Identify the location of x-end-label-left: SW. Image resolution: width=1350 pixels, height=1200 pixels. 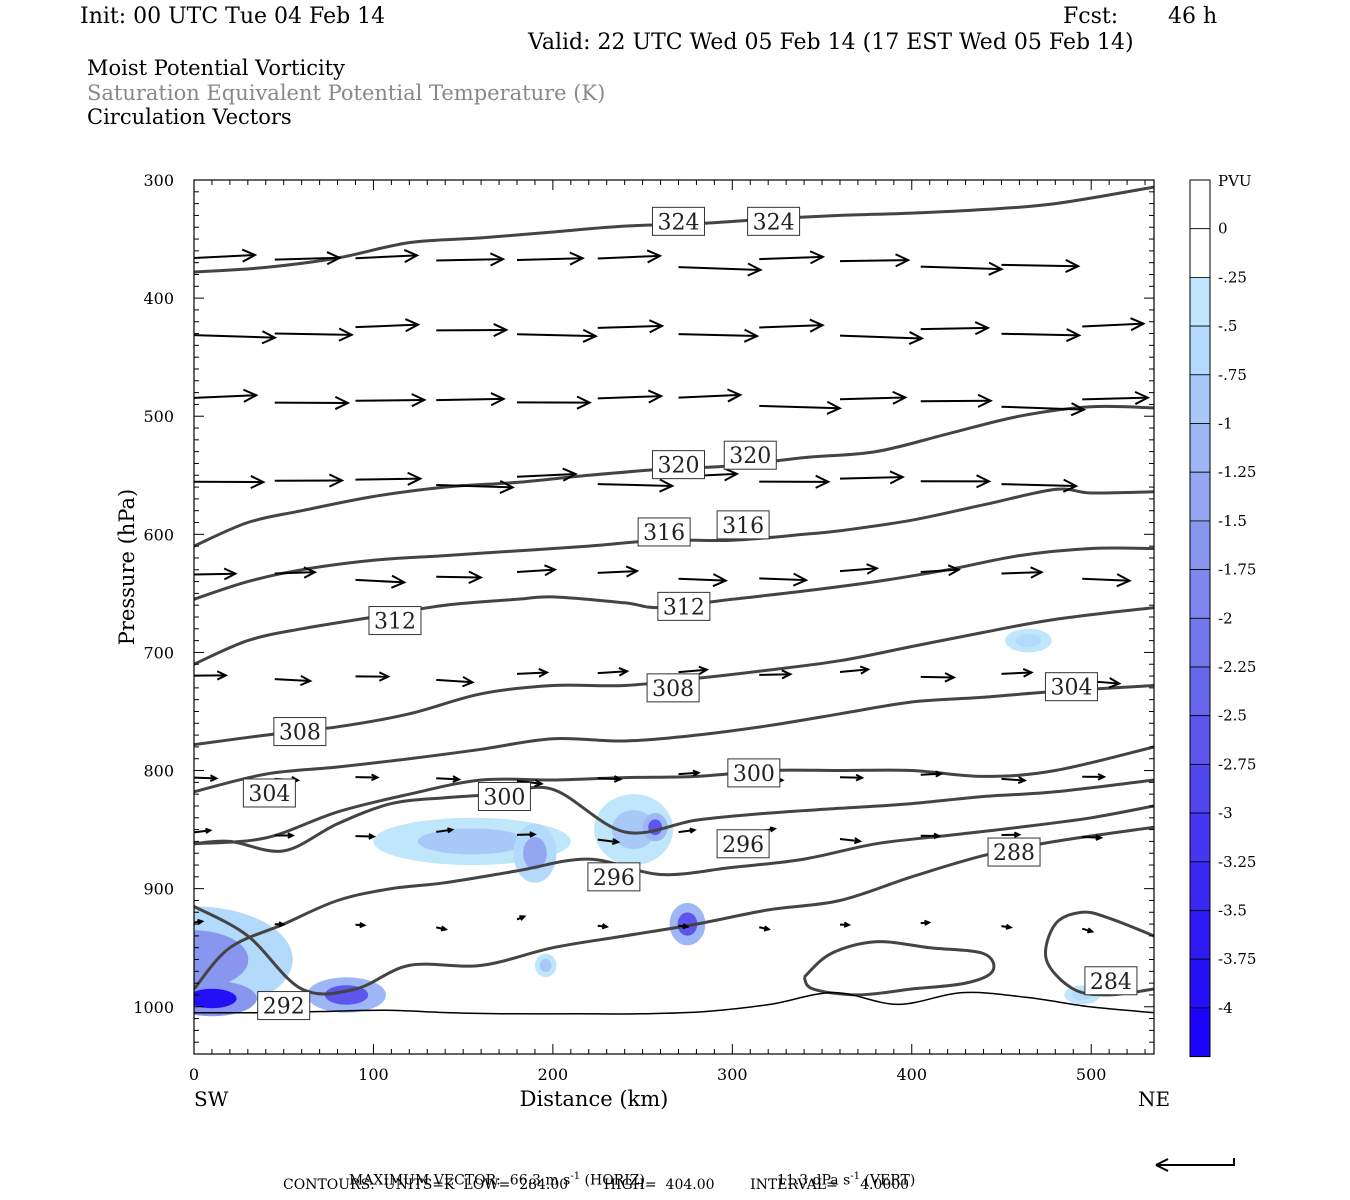
(211, 1099).